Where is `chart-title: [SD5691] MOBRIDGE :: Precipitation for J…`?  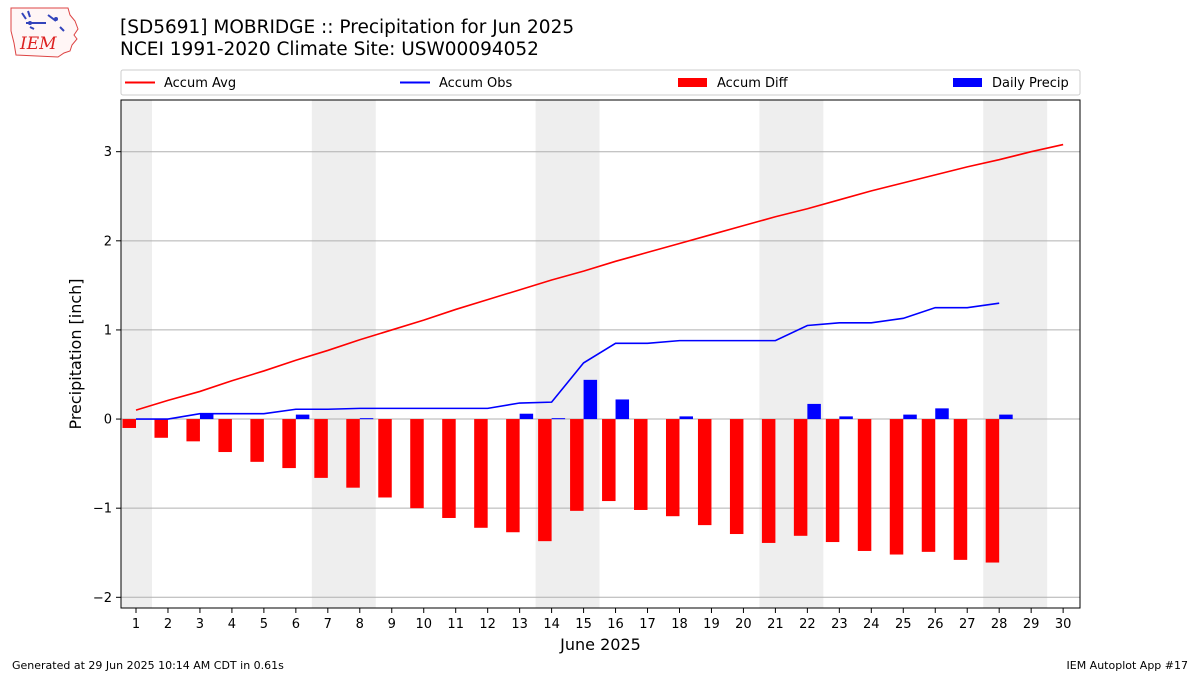 chart-title: [SD5691] MOBRIDGE :: Precipitation for J… is located at coordinates (347, 27).